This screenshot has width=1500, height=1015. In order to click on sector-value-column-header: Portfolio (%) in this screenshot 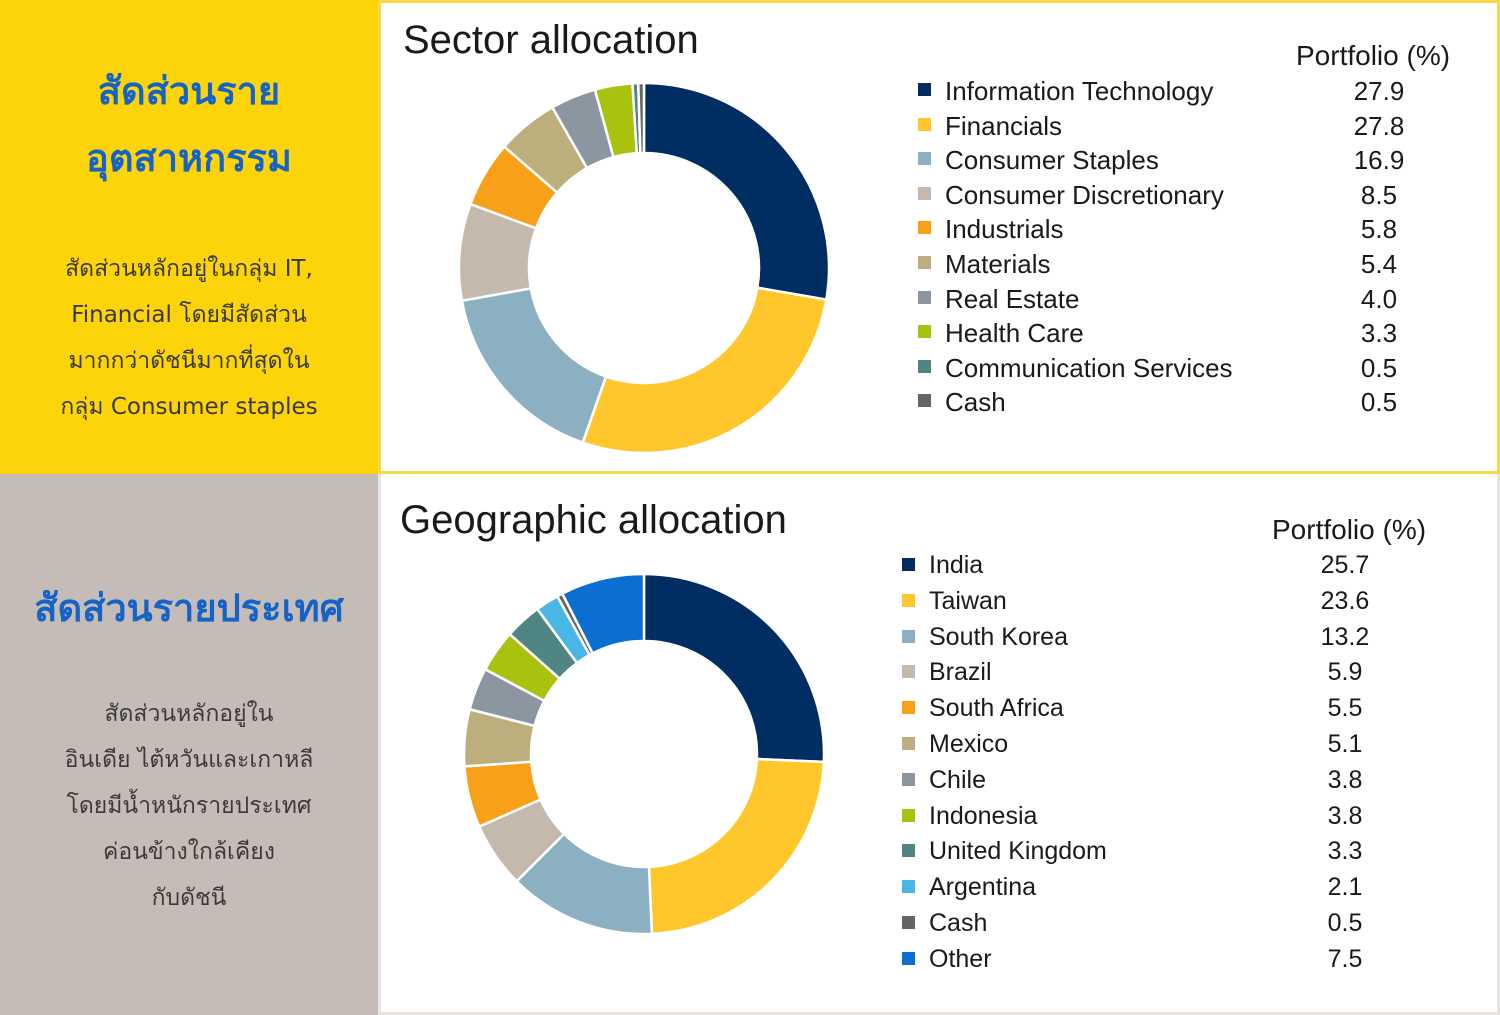, I will do `click(1373, 55)`.